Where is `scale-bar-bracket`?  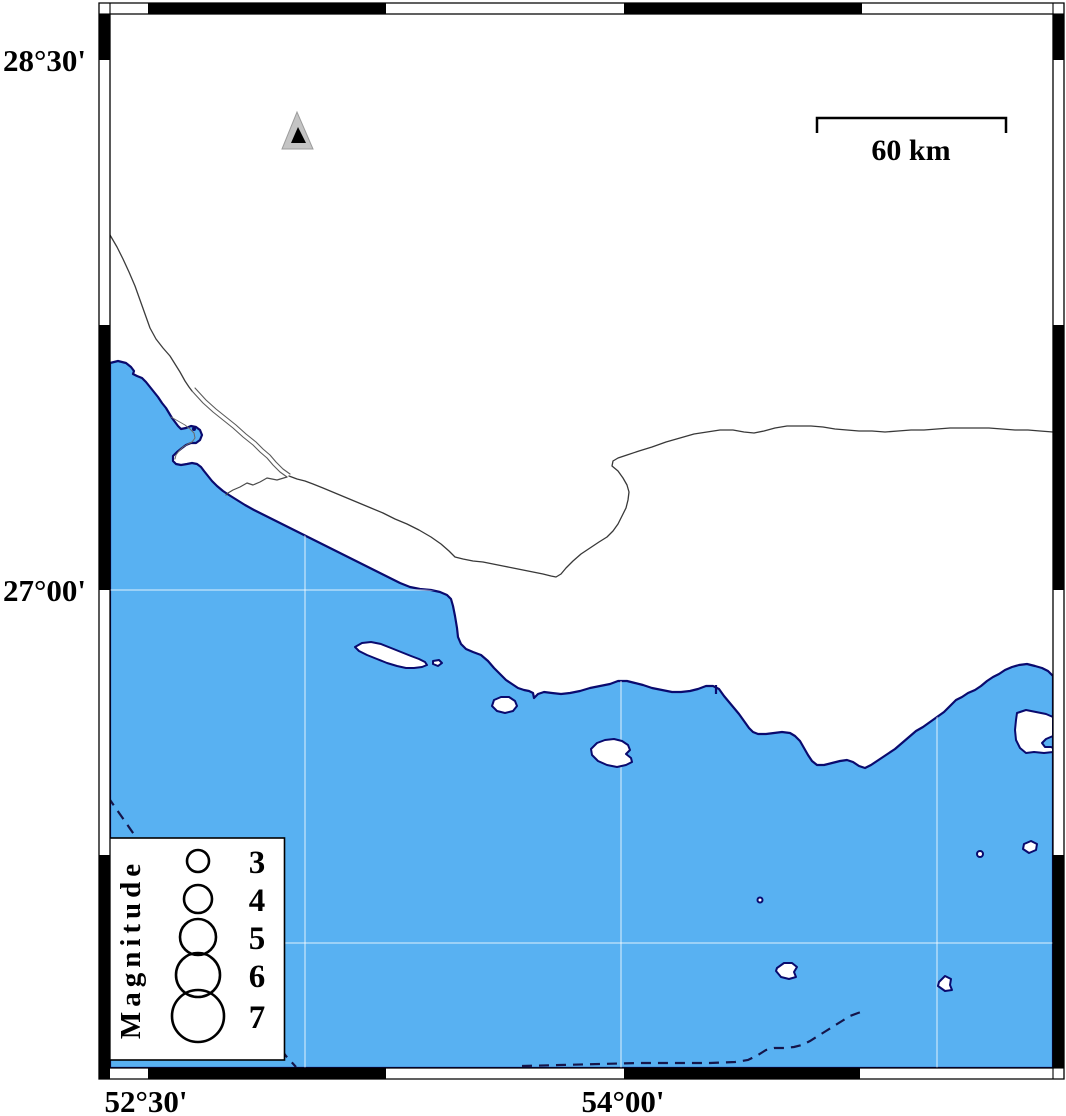
scale-bar-bracket is located at coordinates (911, 124).